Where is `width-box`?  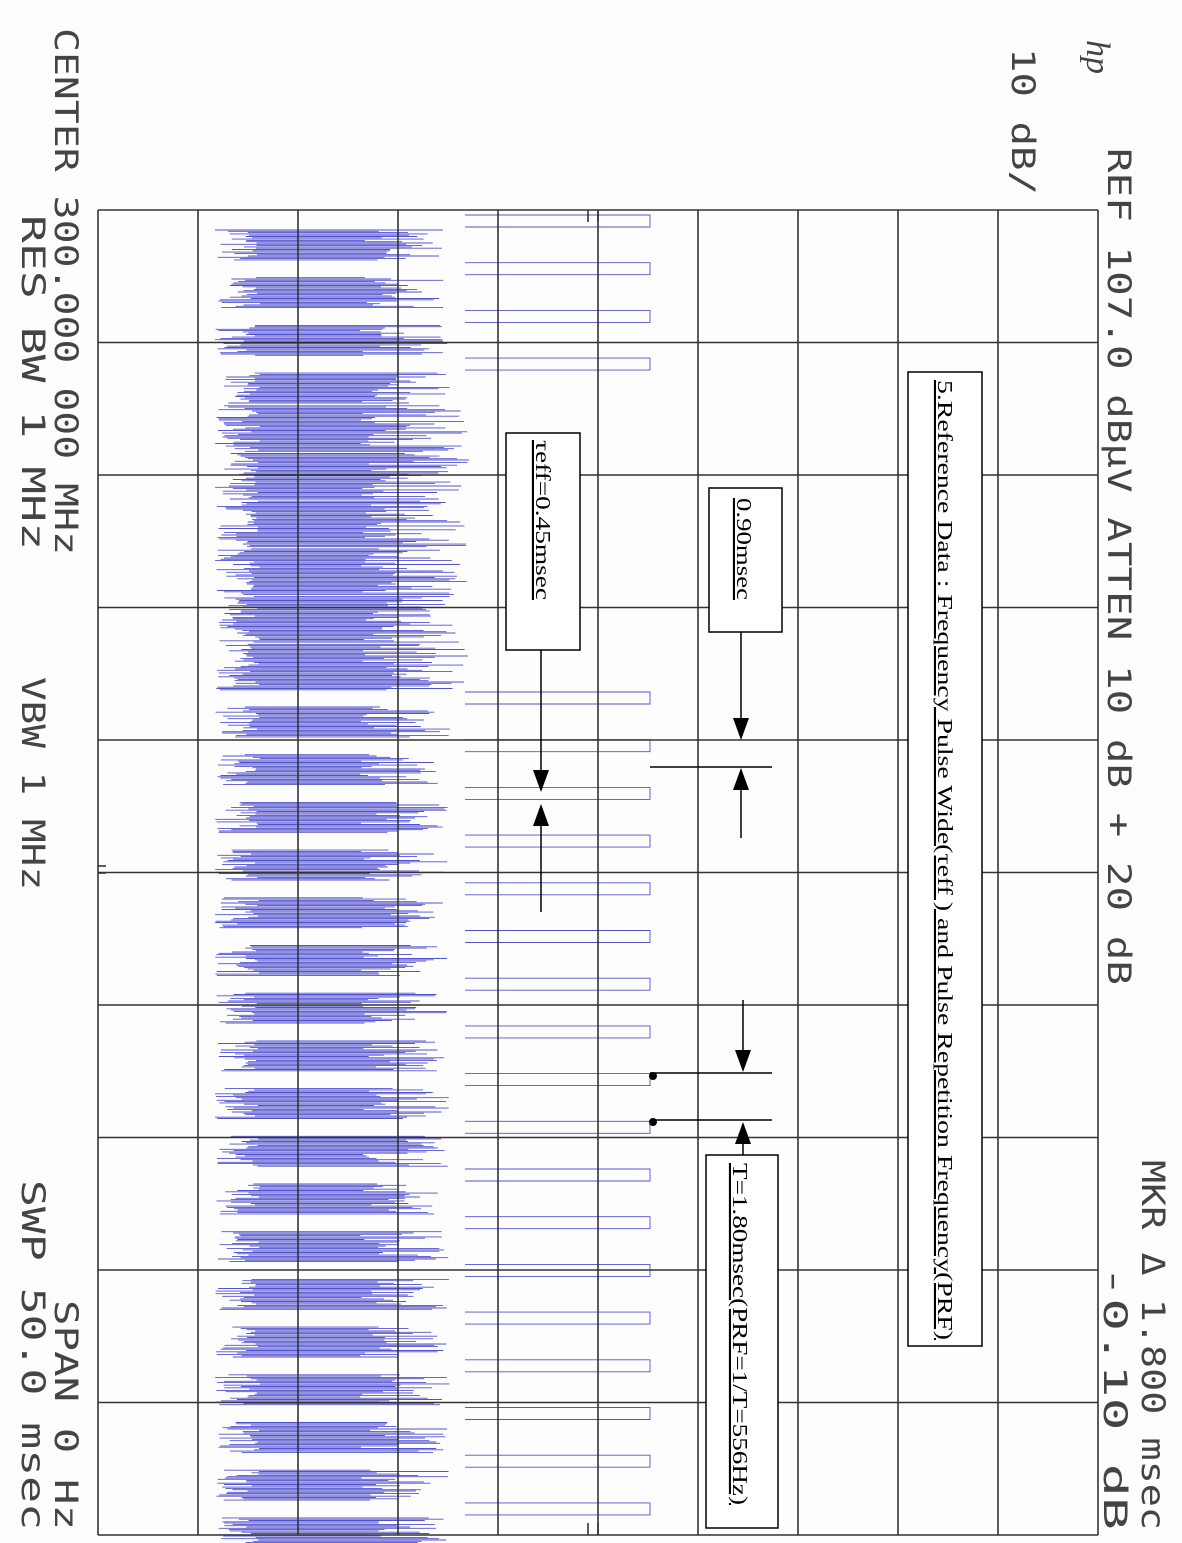
width-box is located at coordinates (745, 560).